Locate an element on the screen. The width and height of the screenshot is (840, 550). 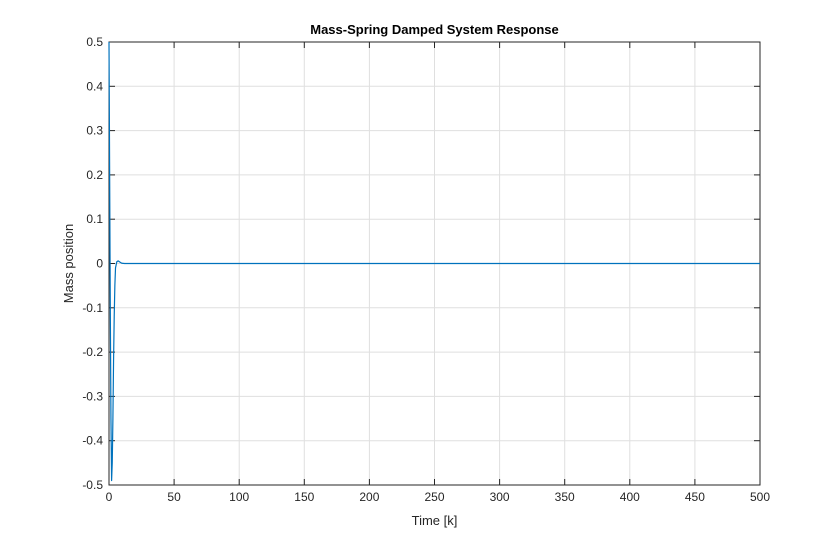
x-tick-label: 150 is located at coordinates (304, 497).